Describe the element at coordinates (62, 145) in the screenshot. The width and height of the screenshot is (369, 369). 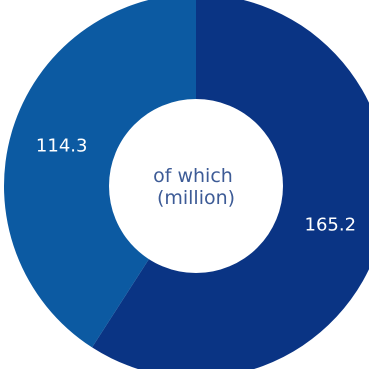
I see `slice-label-1: 114.3` at that location.